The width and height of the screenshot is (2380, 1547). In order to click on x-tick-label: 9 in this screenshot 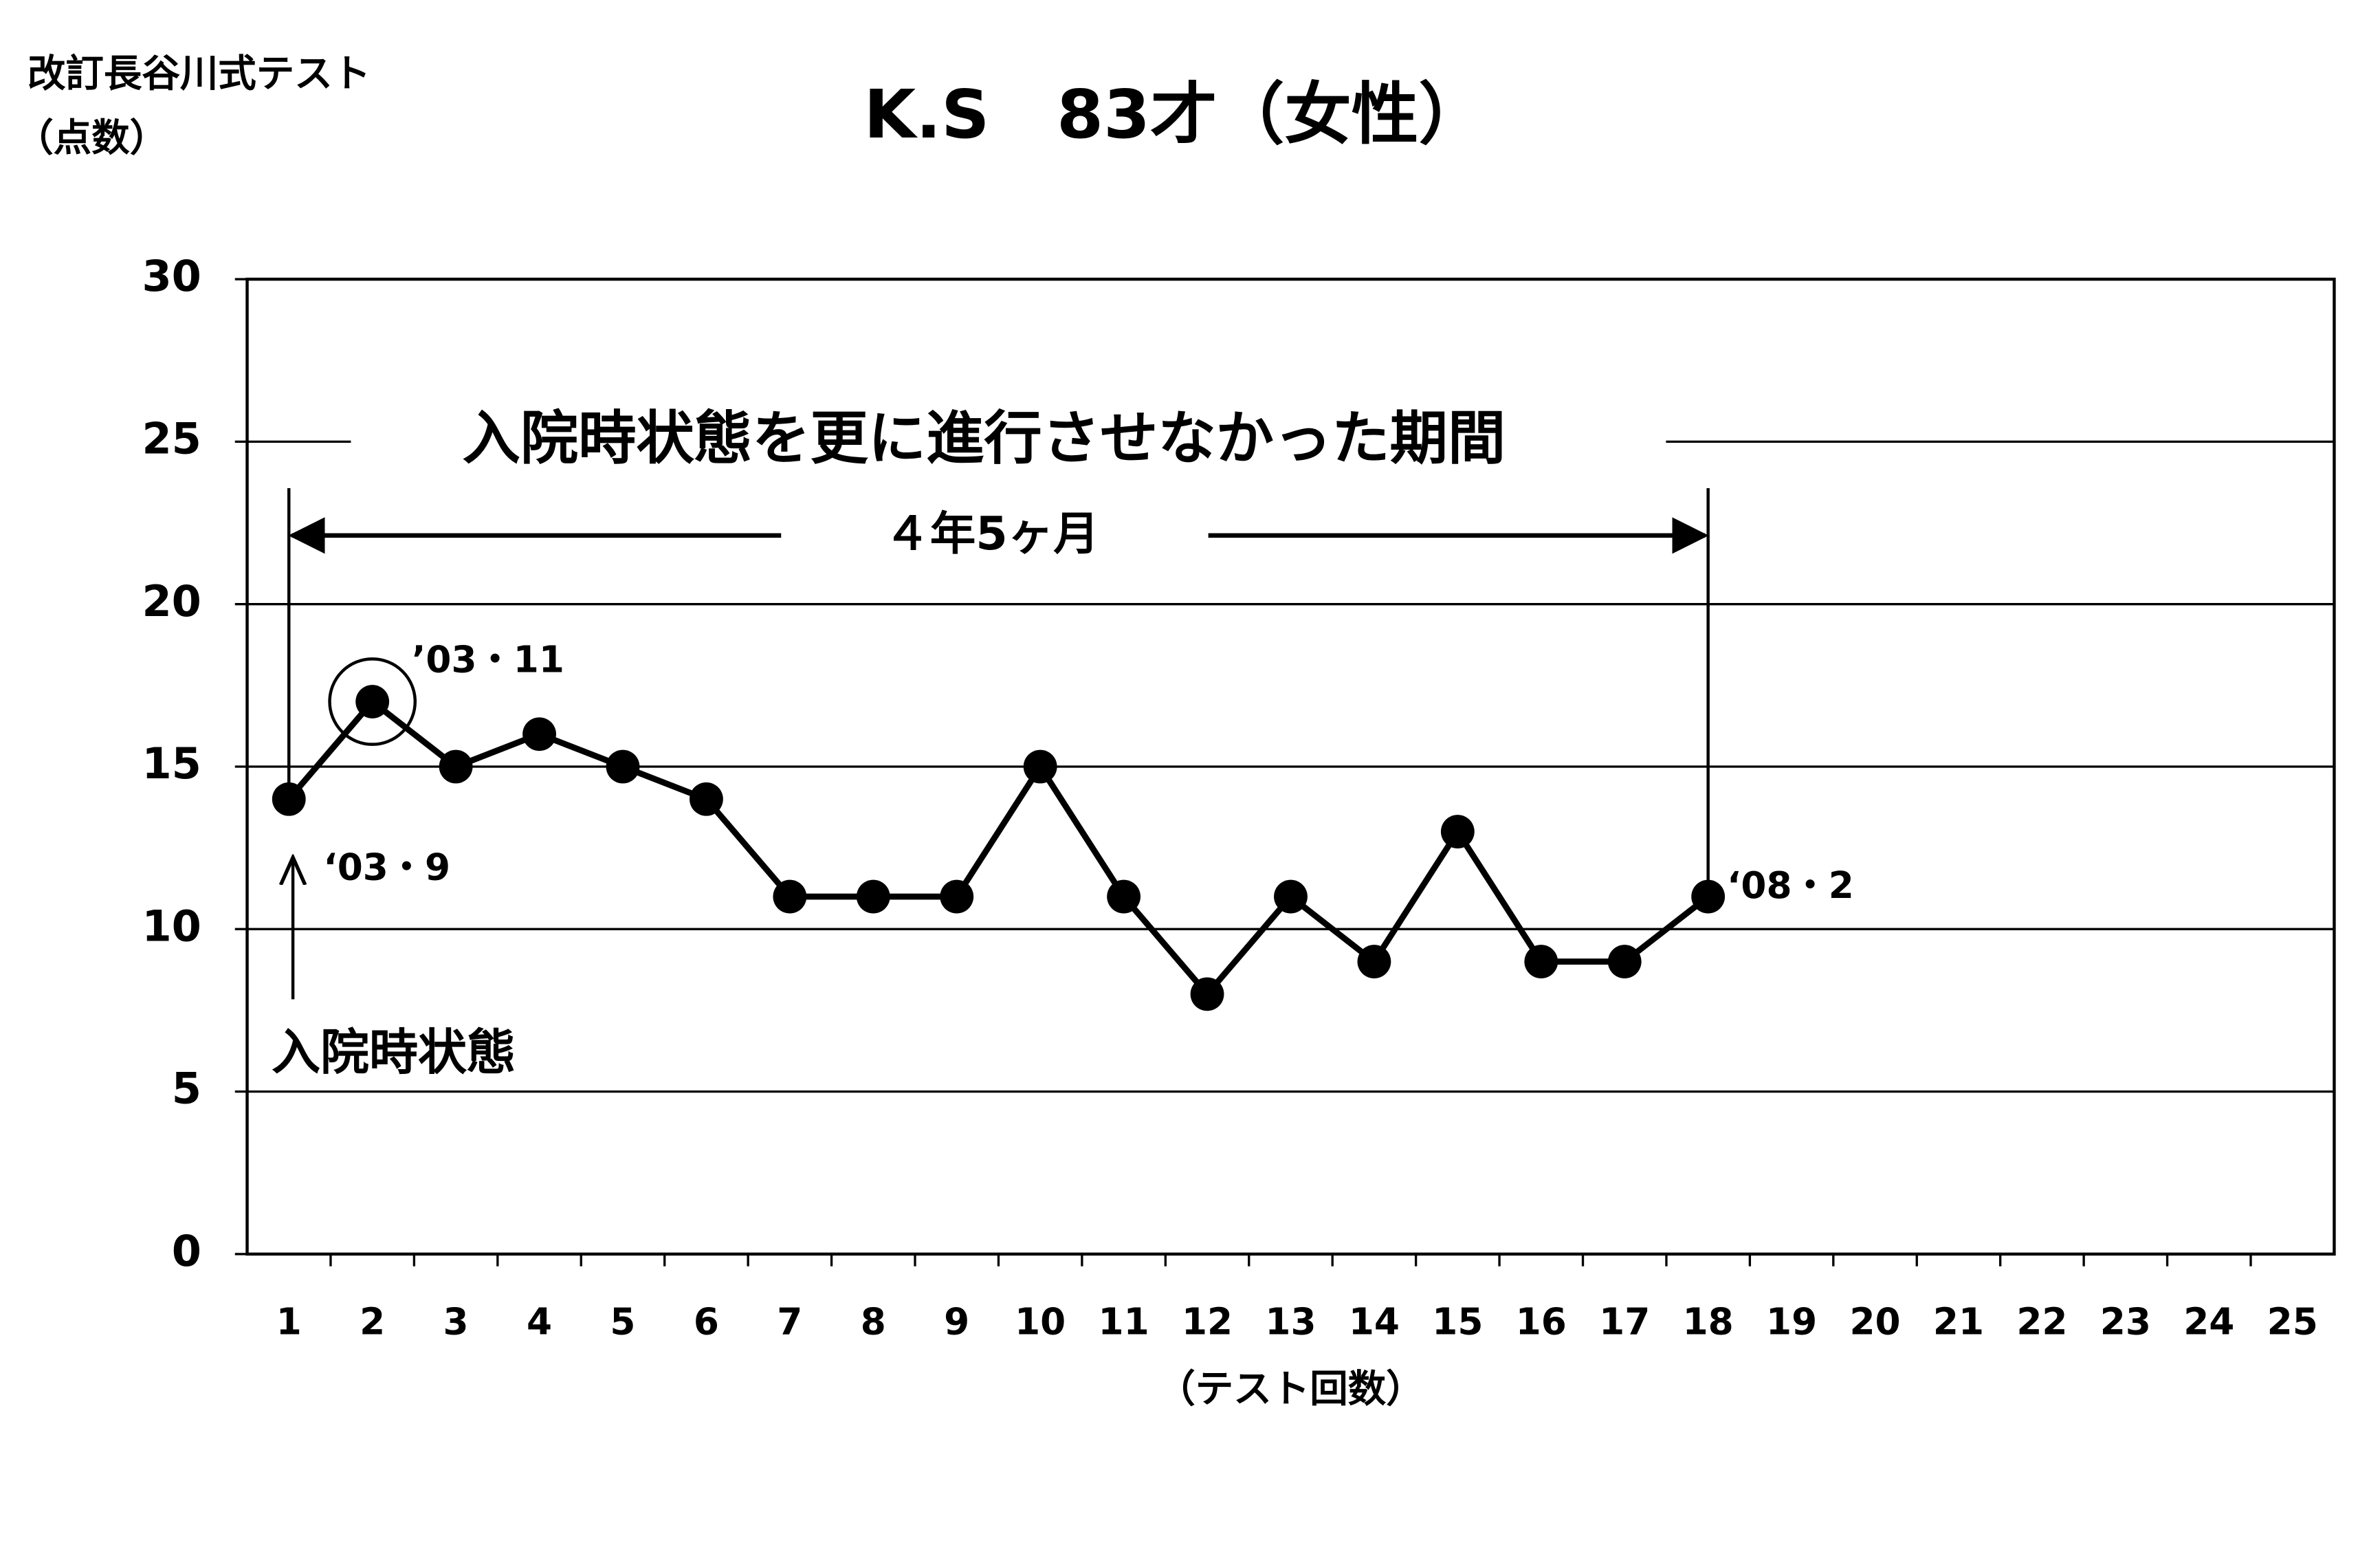, I will do `click(956, 1322)`.